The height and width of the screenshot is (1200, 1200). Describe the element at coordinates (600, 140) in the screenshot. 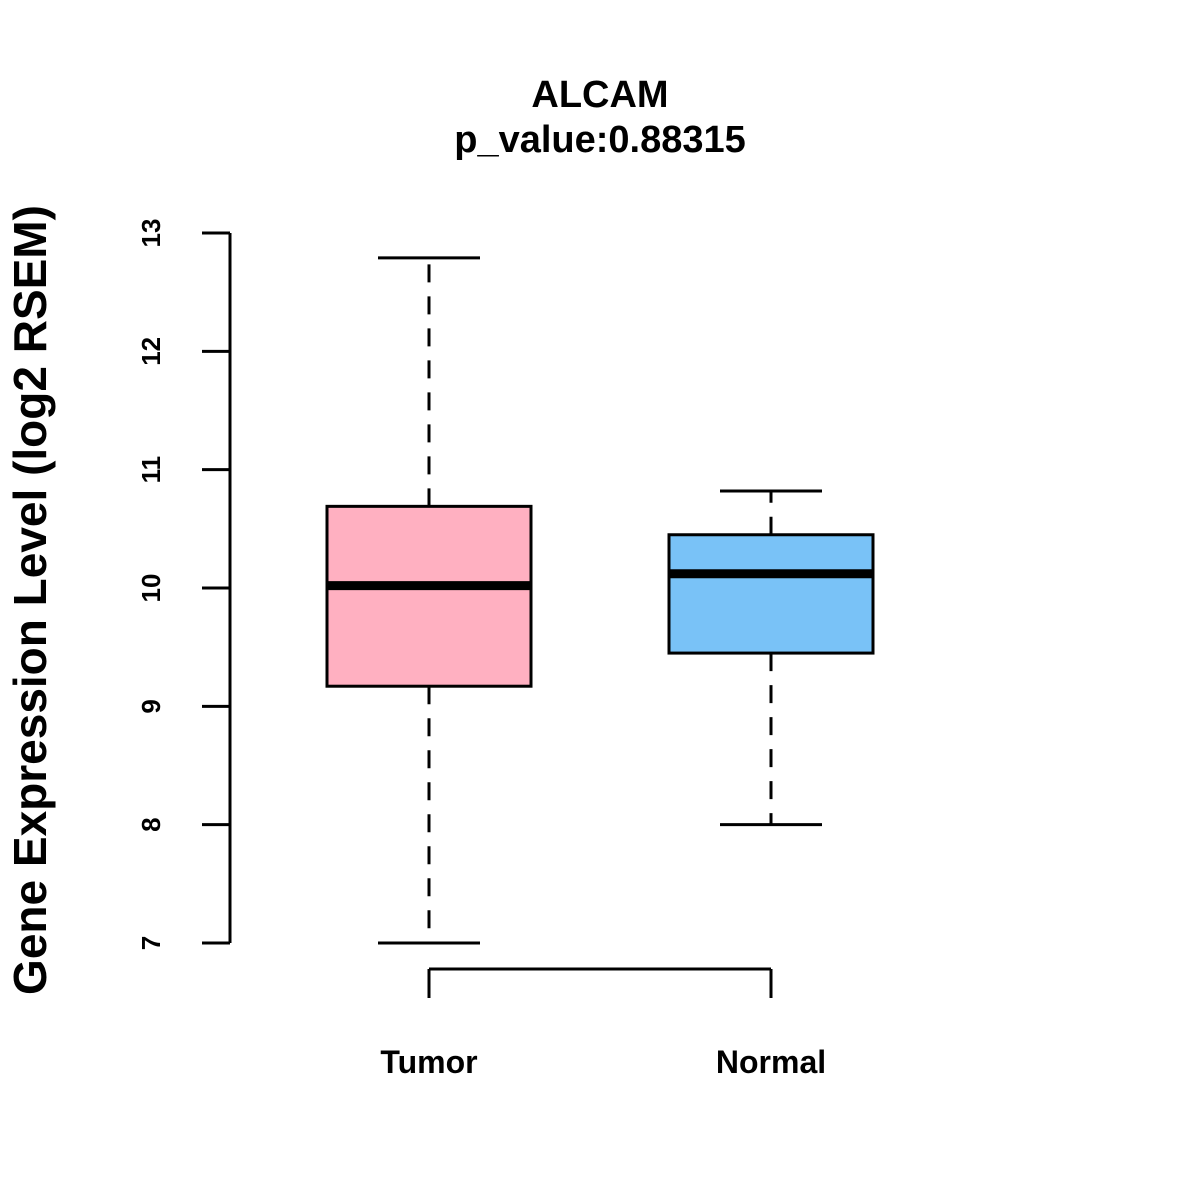

I see `chart-subtitle: p_value:0.88315` at that location.